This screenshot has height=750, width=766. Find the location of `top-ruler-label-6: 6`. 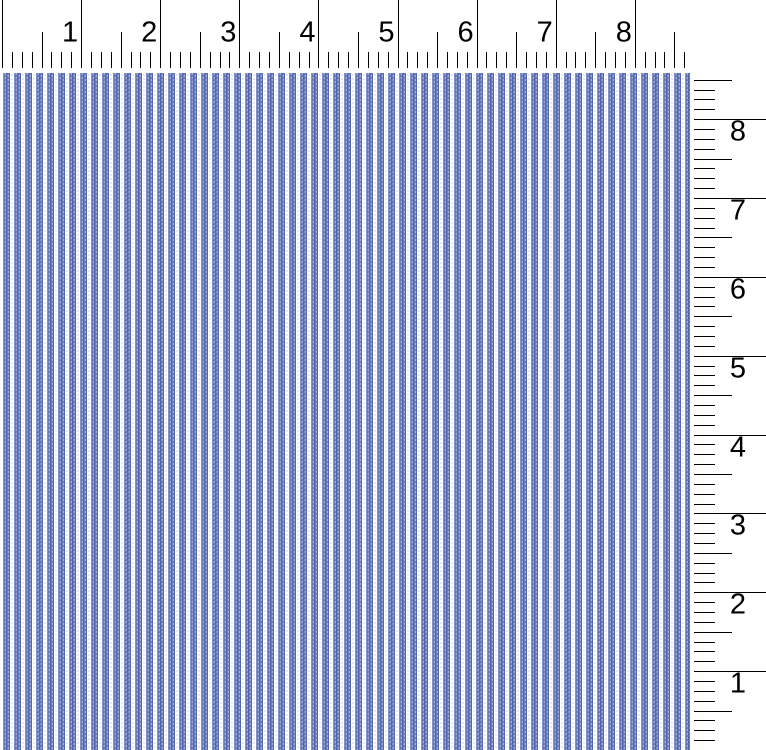

top-ruler-label-6: 6 is located at coordinates (465, 32).